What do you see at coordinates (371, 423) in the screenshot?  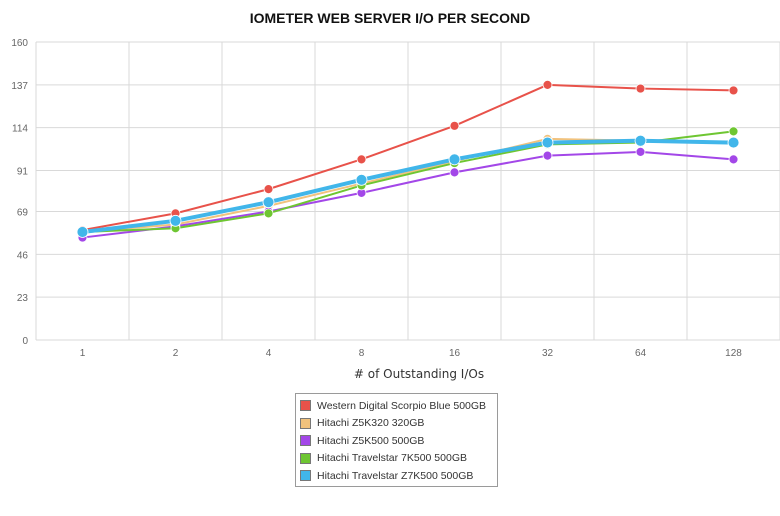 I see `legend-label: Hitachi Z5K320 320GB` at bounding box center [371, 423].